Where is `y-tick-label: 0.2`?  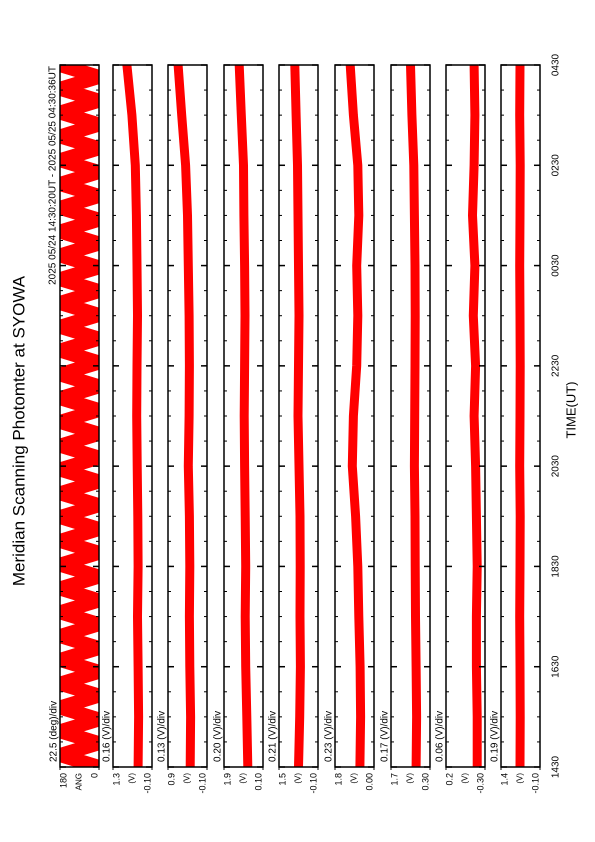
y-tick-label: 0.2 is located at coordinates (449, 779).